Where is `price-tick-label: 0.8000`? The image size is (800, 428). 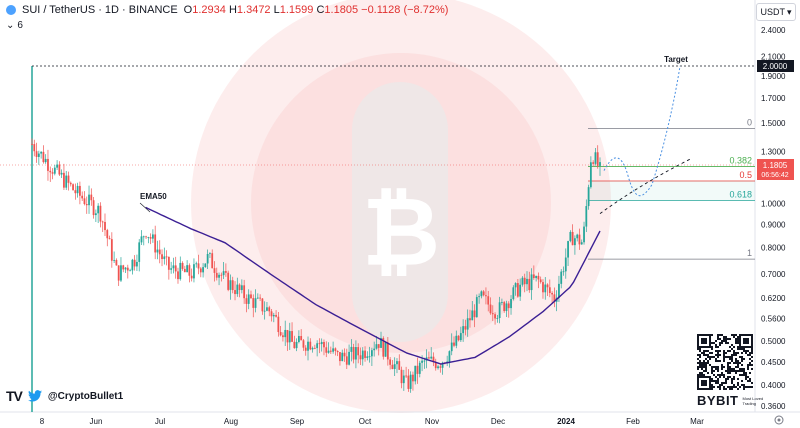 price-tick-label: 0.8000 is located at coordinates (773, 248).